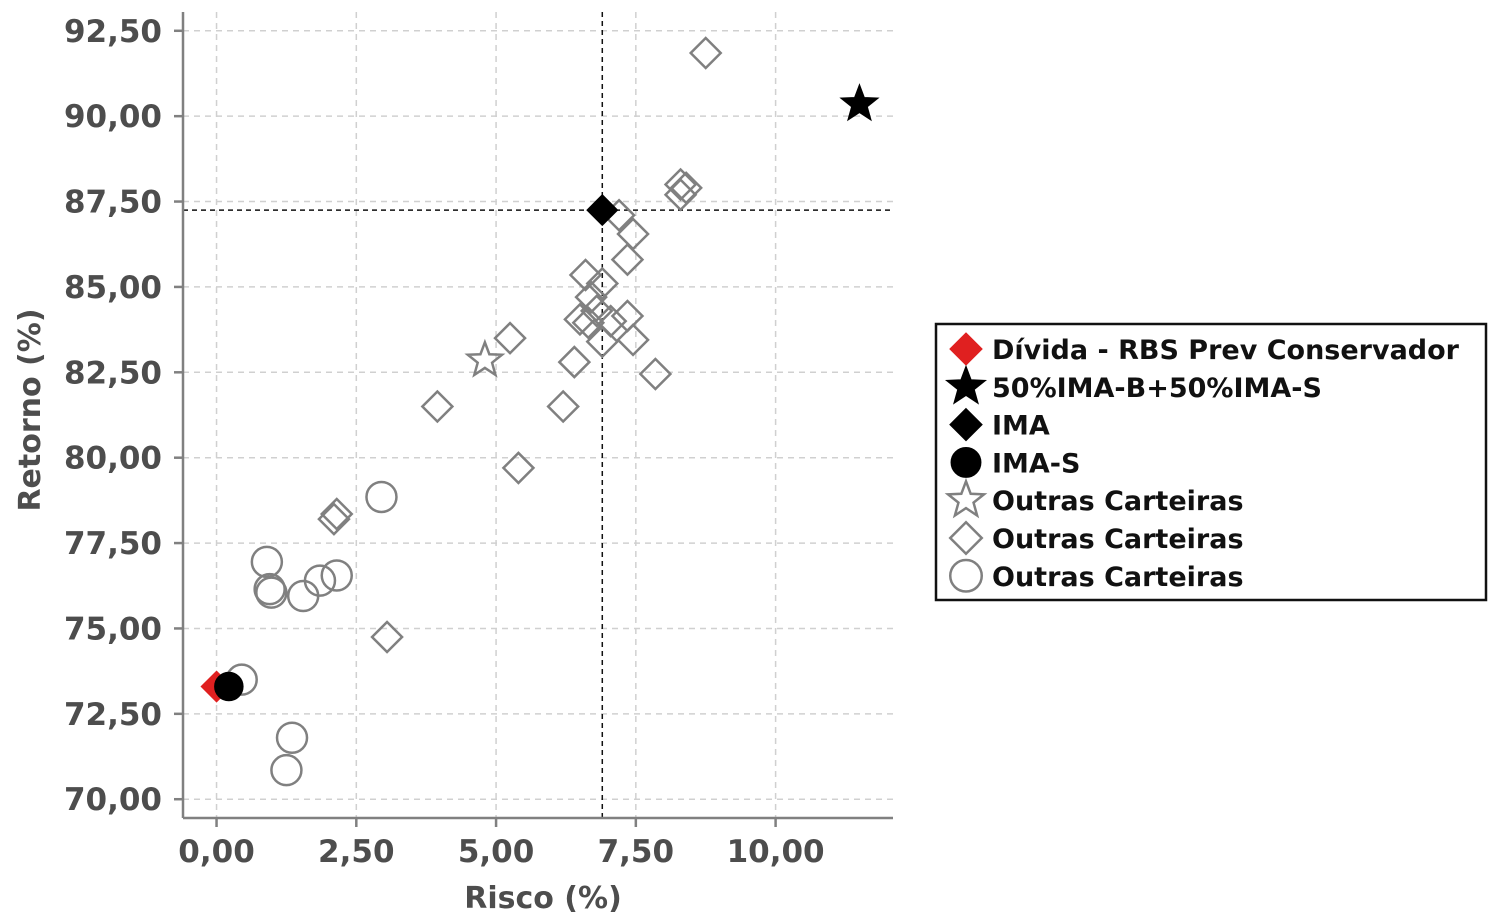 The image size is (1488, 914). What do you see at coordinates (113, 203) in the screenshot?
I see `y-tick-label: 87,50` at bounding box center [113, 203].